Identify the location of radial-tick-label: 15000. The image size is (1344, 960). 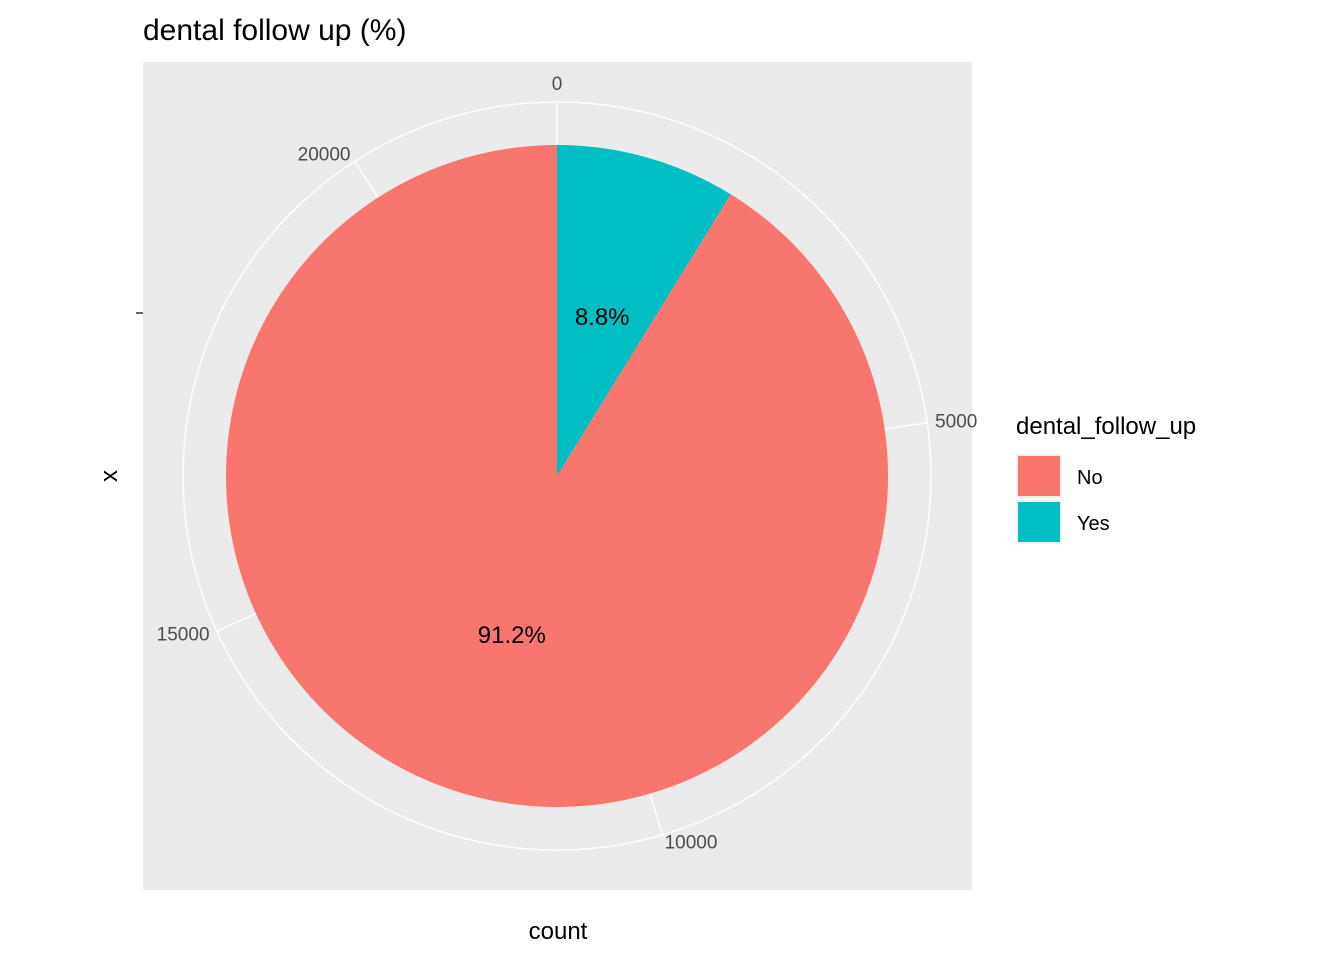
(183, 635).